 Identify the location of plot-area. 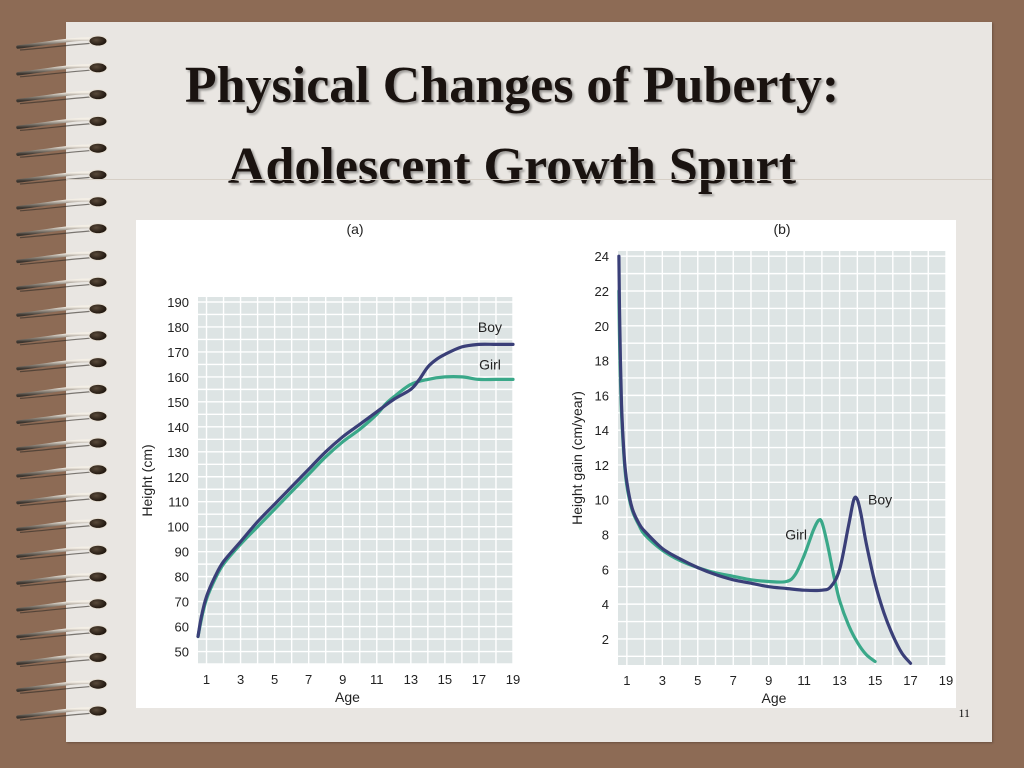
(355, 480).